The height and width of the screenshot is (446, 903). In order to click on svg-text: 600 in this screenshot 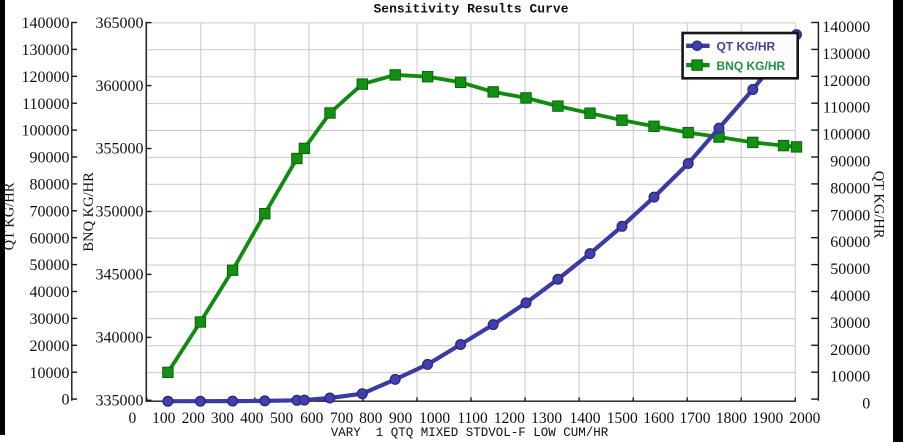, I will do `click(312, 418)`.